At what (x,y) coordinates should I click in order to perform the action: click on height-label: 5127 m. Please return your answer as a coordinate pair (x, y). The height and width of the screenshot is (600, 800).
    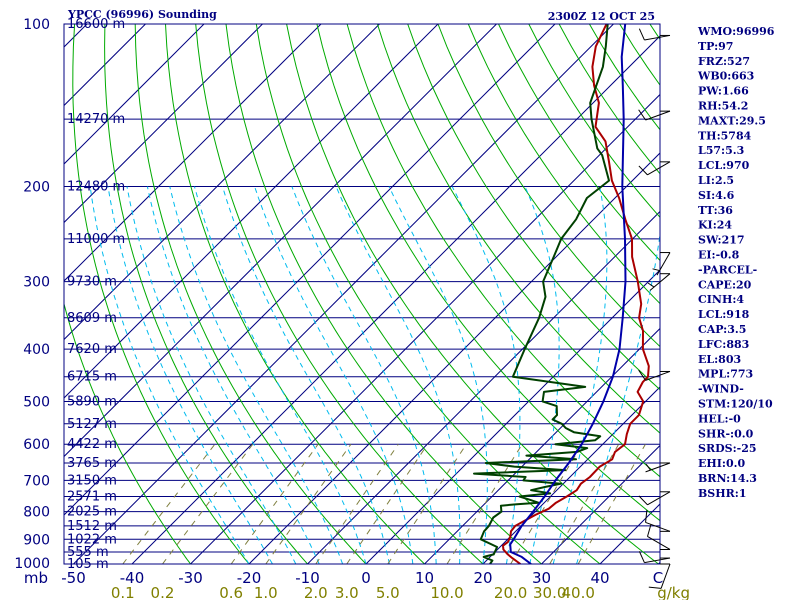
    Looking at the image, I should click on (92, 424).